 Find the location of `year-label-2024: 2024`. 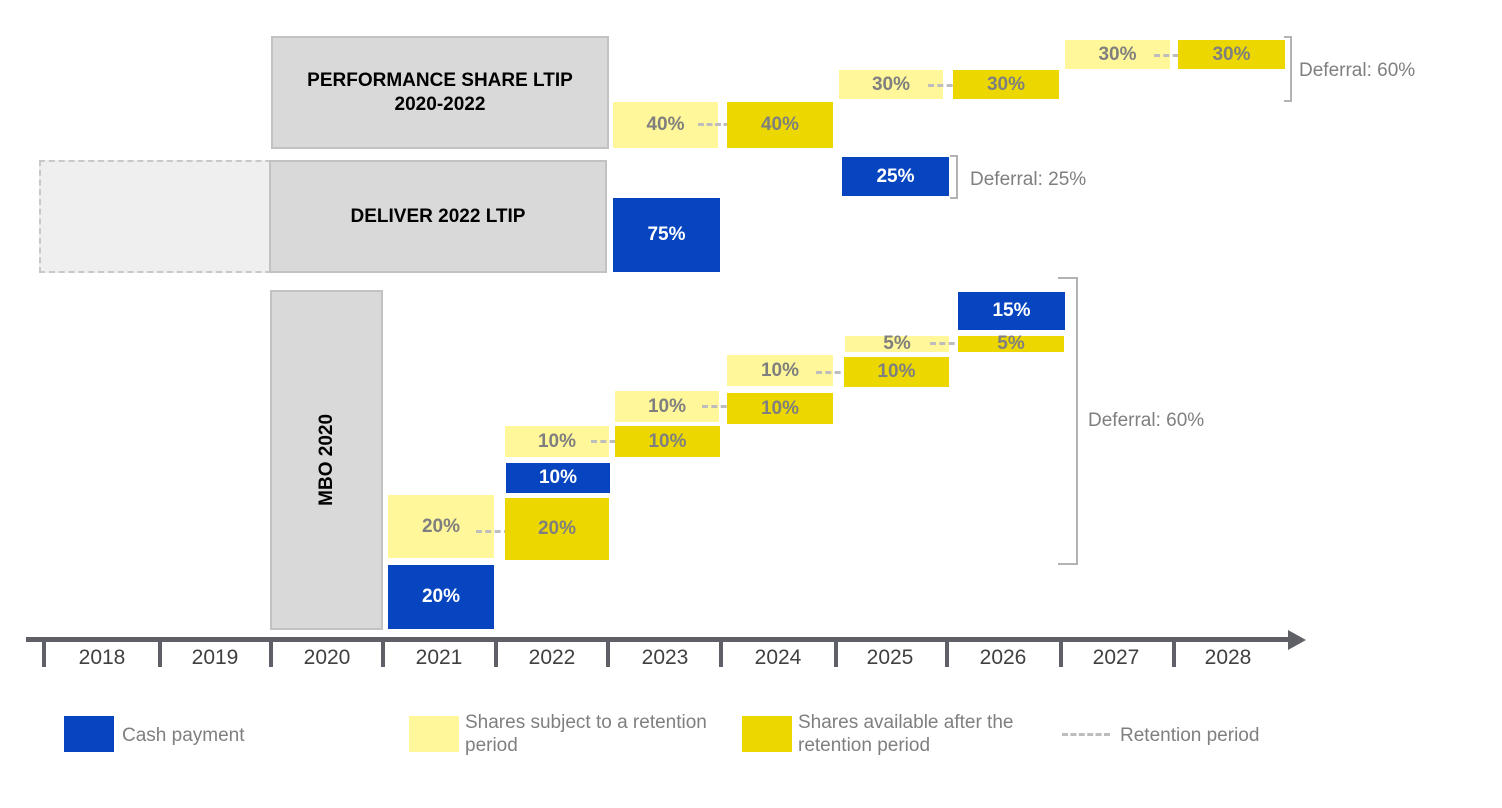

year-label-2024: 2024 is located at coordinates (778, 657).